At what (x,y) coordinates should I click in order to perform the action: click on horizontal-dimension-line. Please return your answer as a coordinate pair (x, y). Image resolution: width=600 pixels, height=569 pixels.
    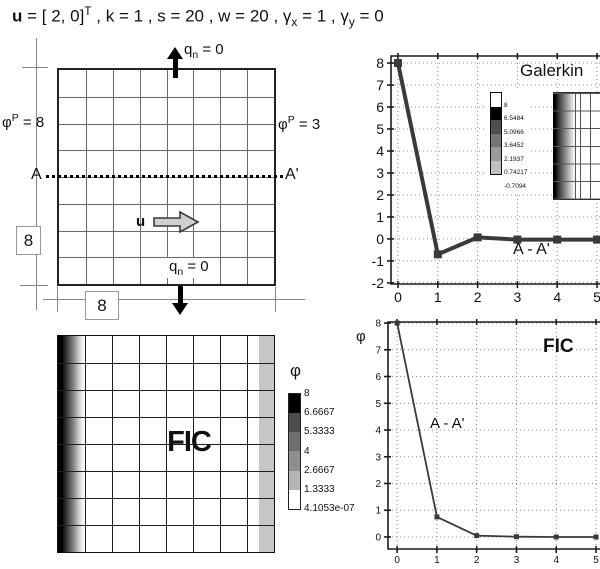
    Looking at the image, I should click on (174, 299).